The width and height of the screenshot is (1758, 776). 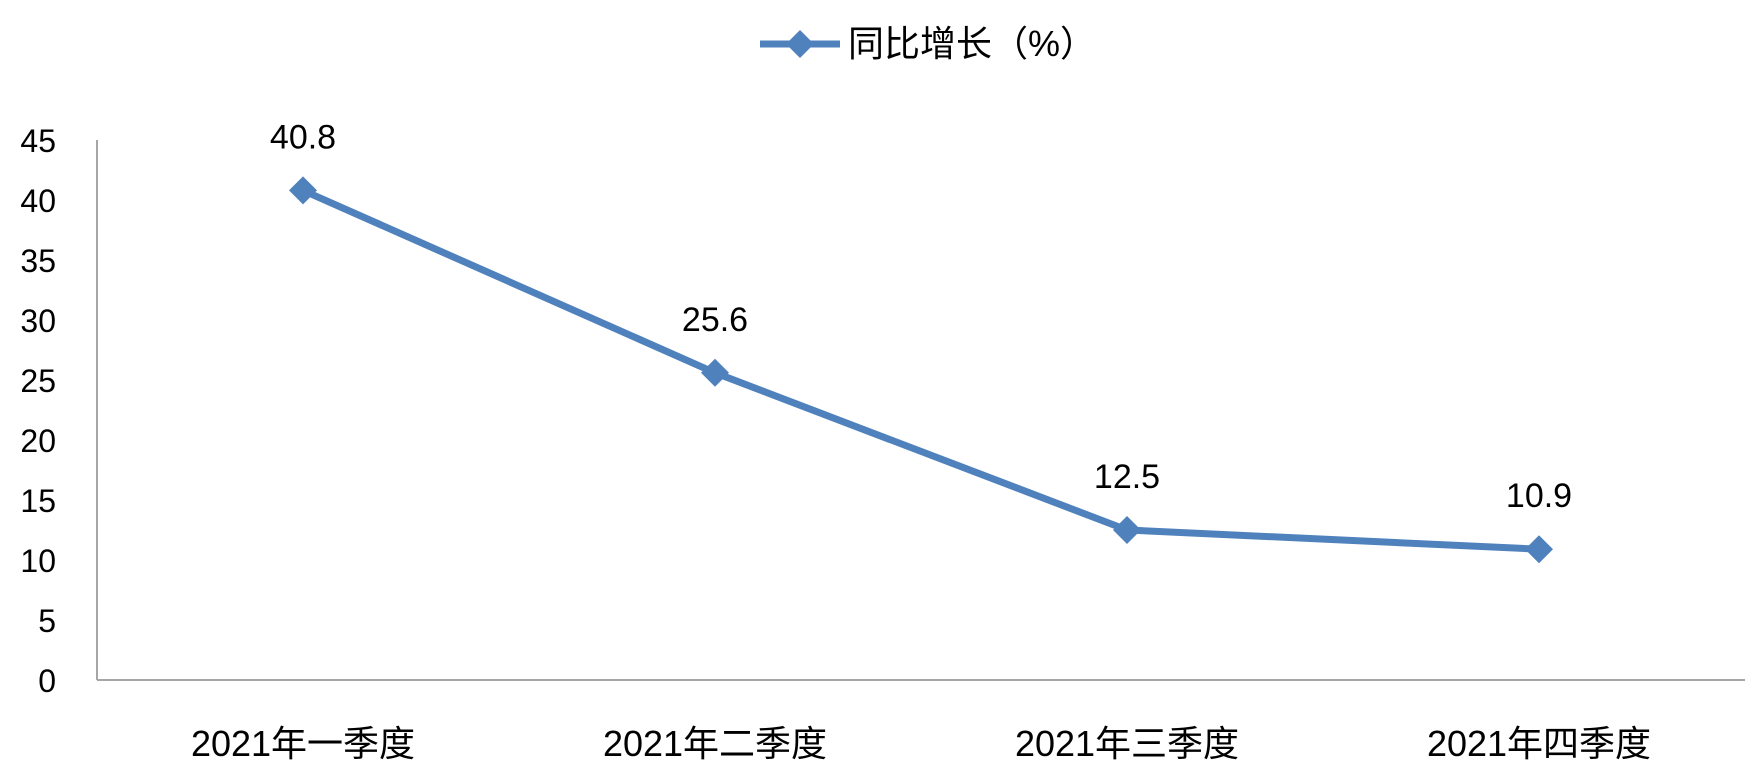 What do you see at coordinates (38, 411) in the screenshot?
I see `y-tick-labels: 0 5 10 15 20 25 30 35 40 45` at bounding box center [38, 411].